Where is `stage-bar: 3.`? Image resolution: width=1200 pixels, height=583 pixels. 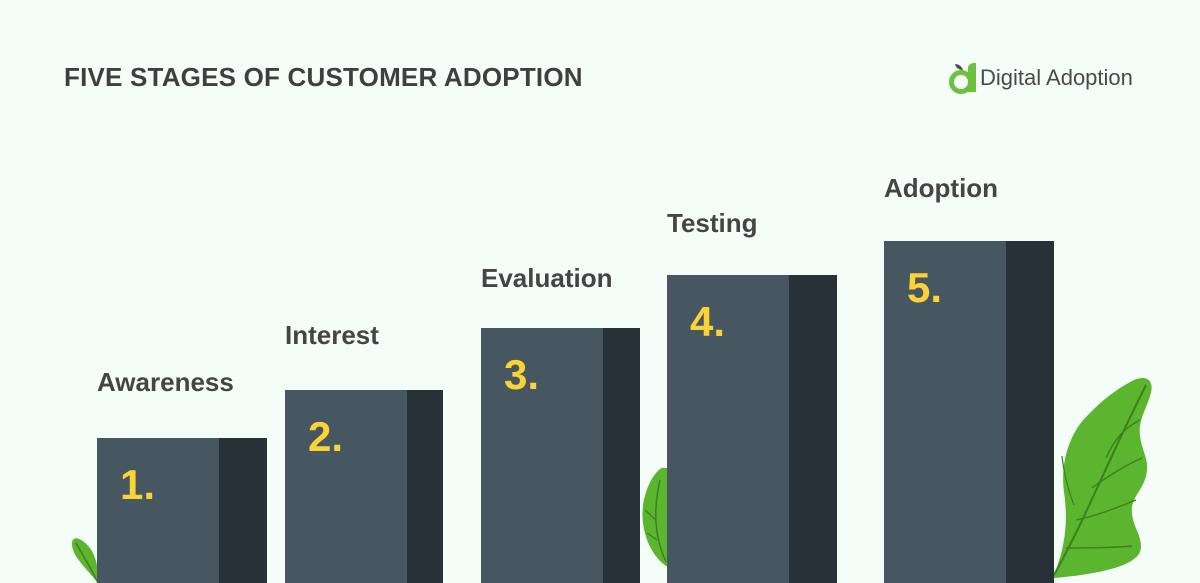
stage-bar: 3. is located at coordinates (560, 455).